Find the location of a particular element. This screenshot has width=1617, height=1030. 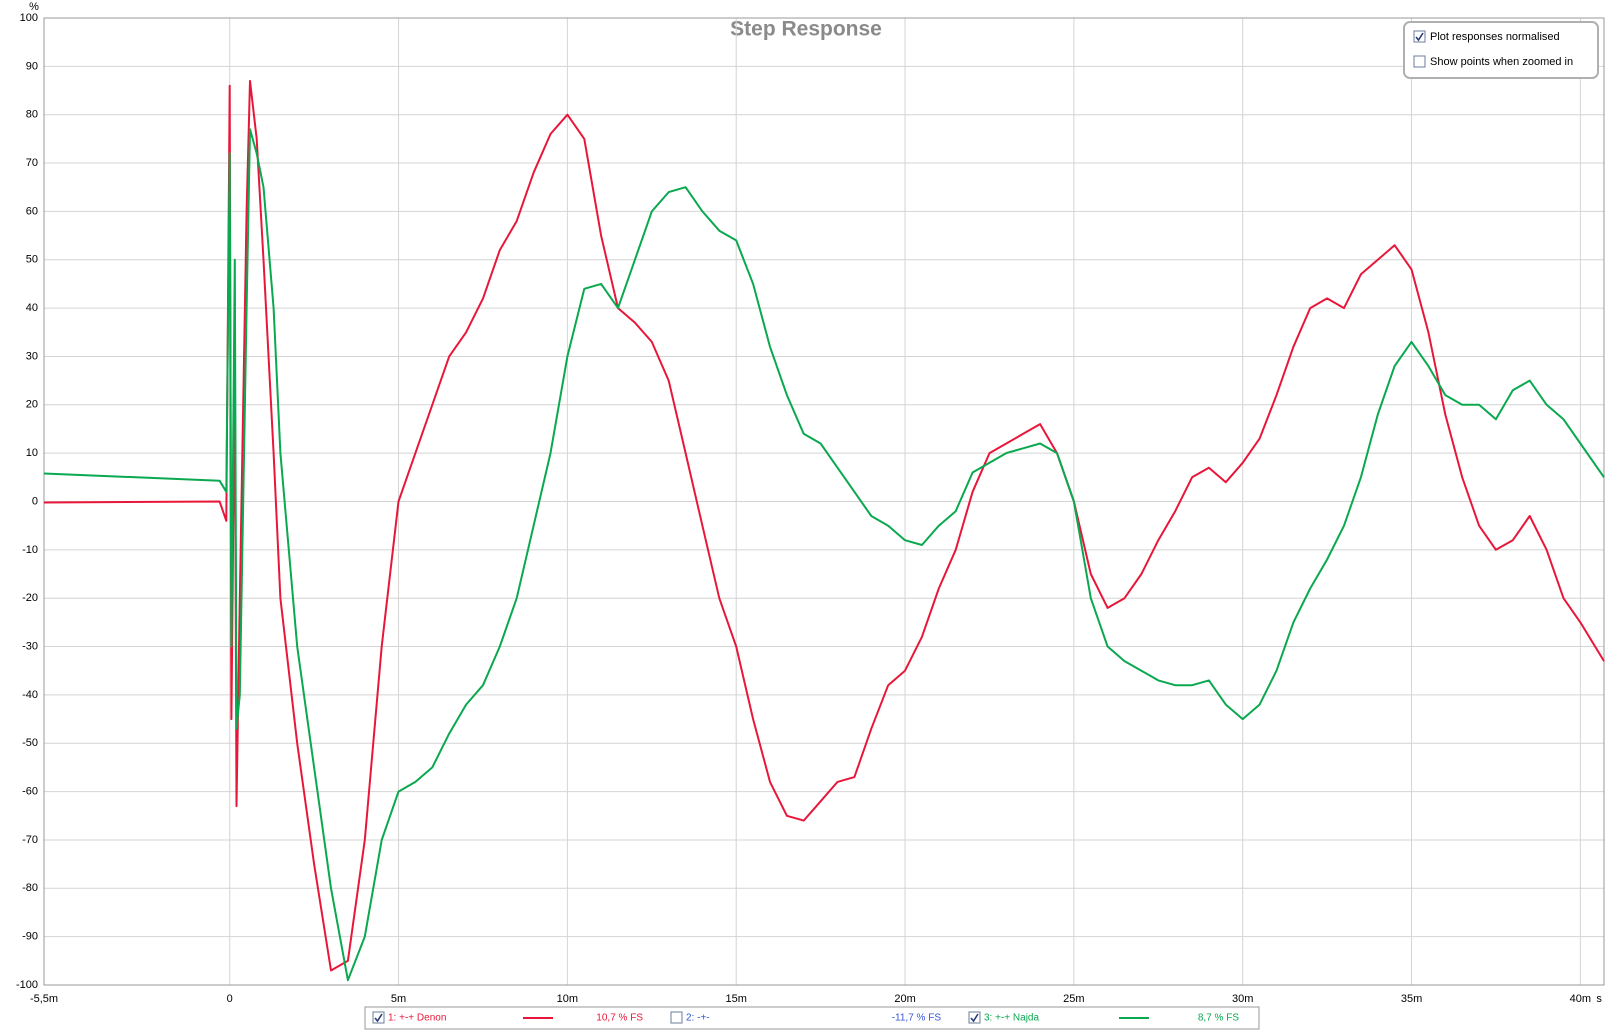

x-tick-label: 40m is located at coordinates (1580, 999).